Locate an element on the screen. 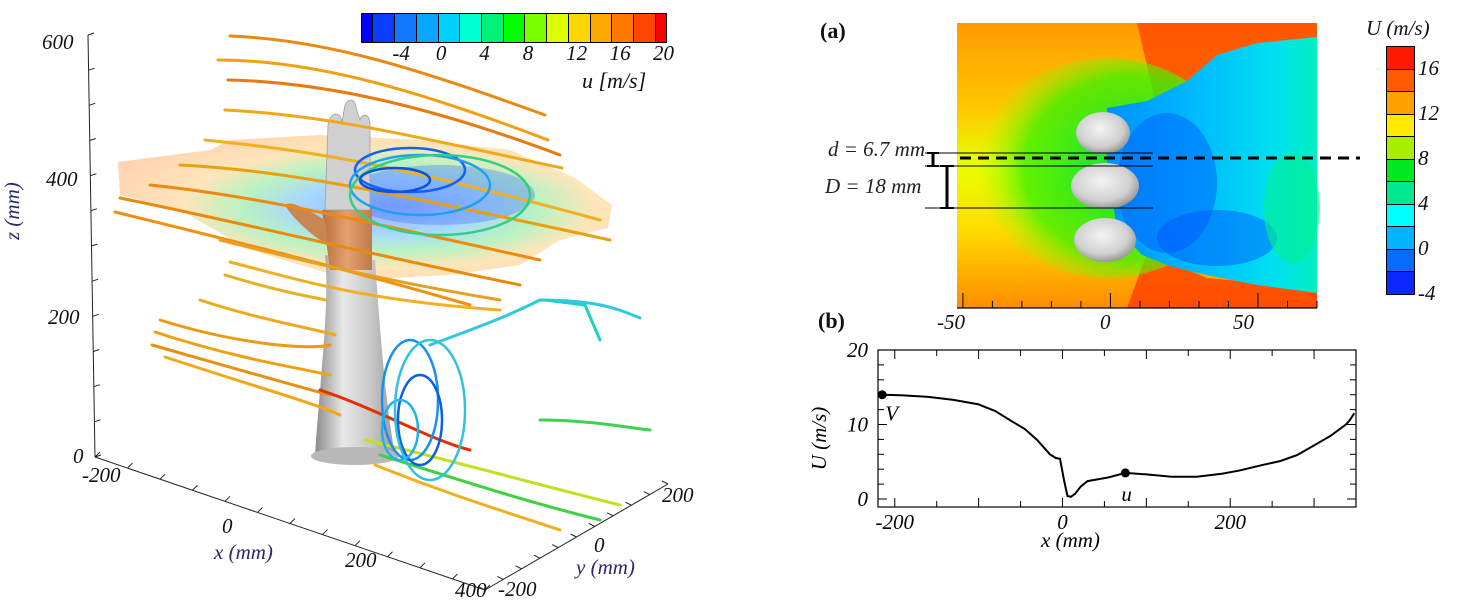 The image size is (1475, 604). marker-label-u: u is located at coordinates (1126, 494).